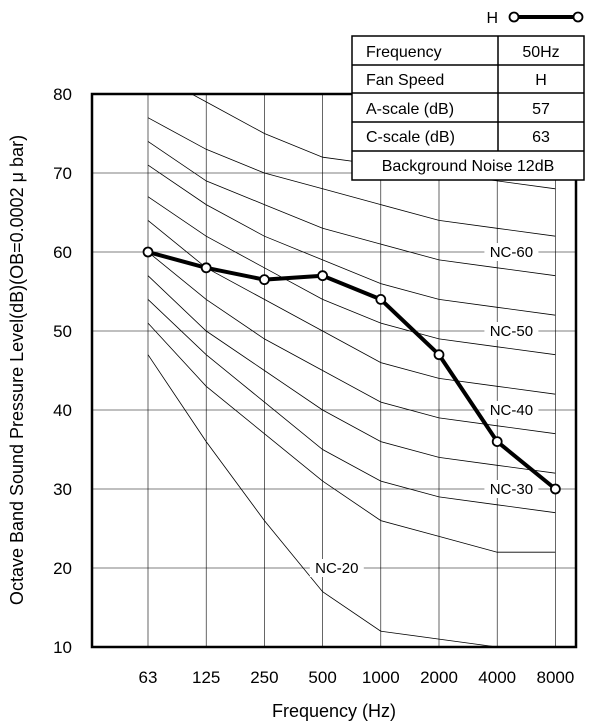  What do you see at coordinates (541, 109) in the screenshot?
I see `table-value-a-scale: 57` at bounding box center [541, 109].